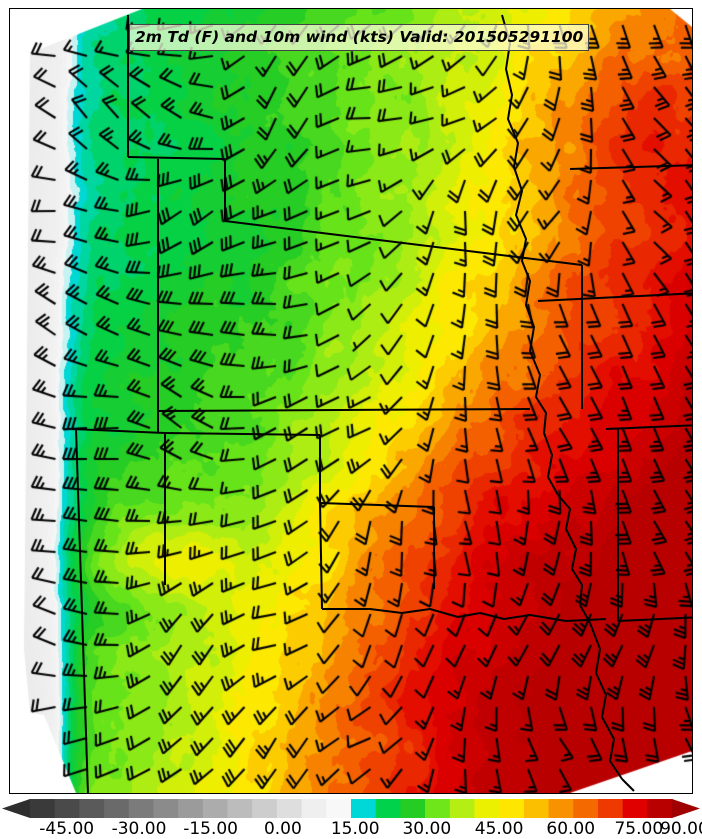 Image resolution: width=702 pixels, height=839 pixels. Describe the element at coordinates (282, 829) in the screenshot. I see `colorbar-tick-3: 0.00` at that location.